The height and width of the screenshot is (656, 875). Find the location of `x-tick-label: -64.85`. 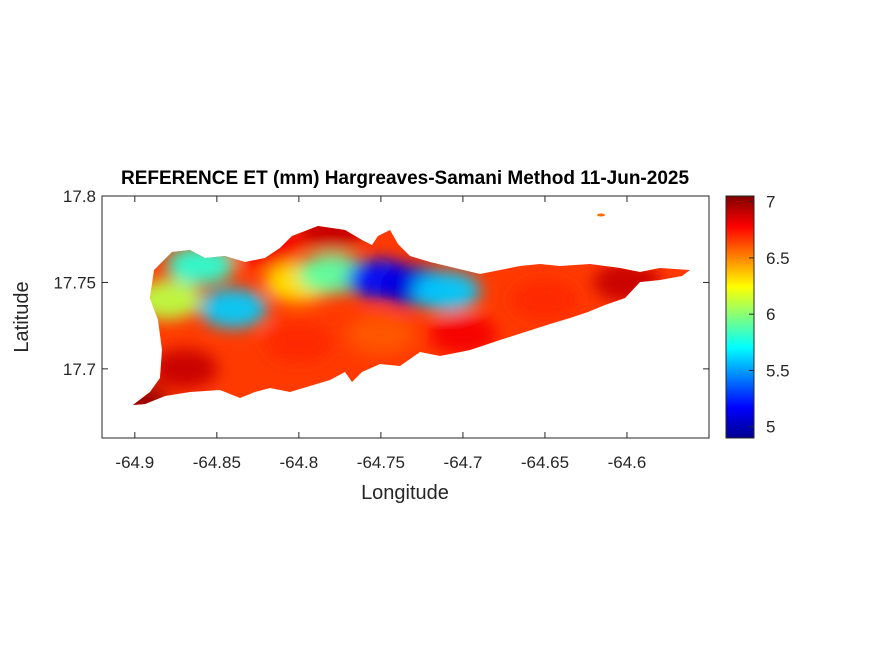

x-tick-label: -64.85 is located at coordinates (217, 462).